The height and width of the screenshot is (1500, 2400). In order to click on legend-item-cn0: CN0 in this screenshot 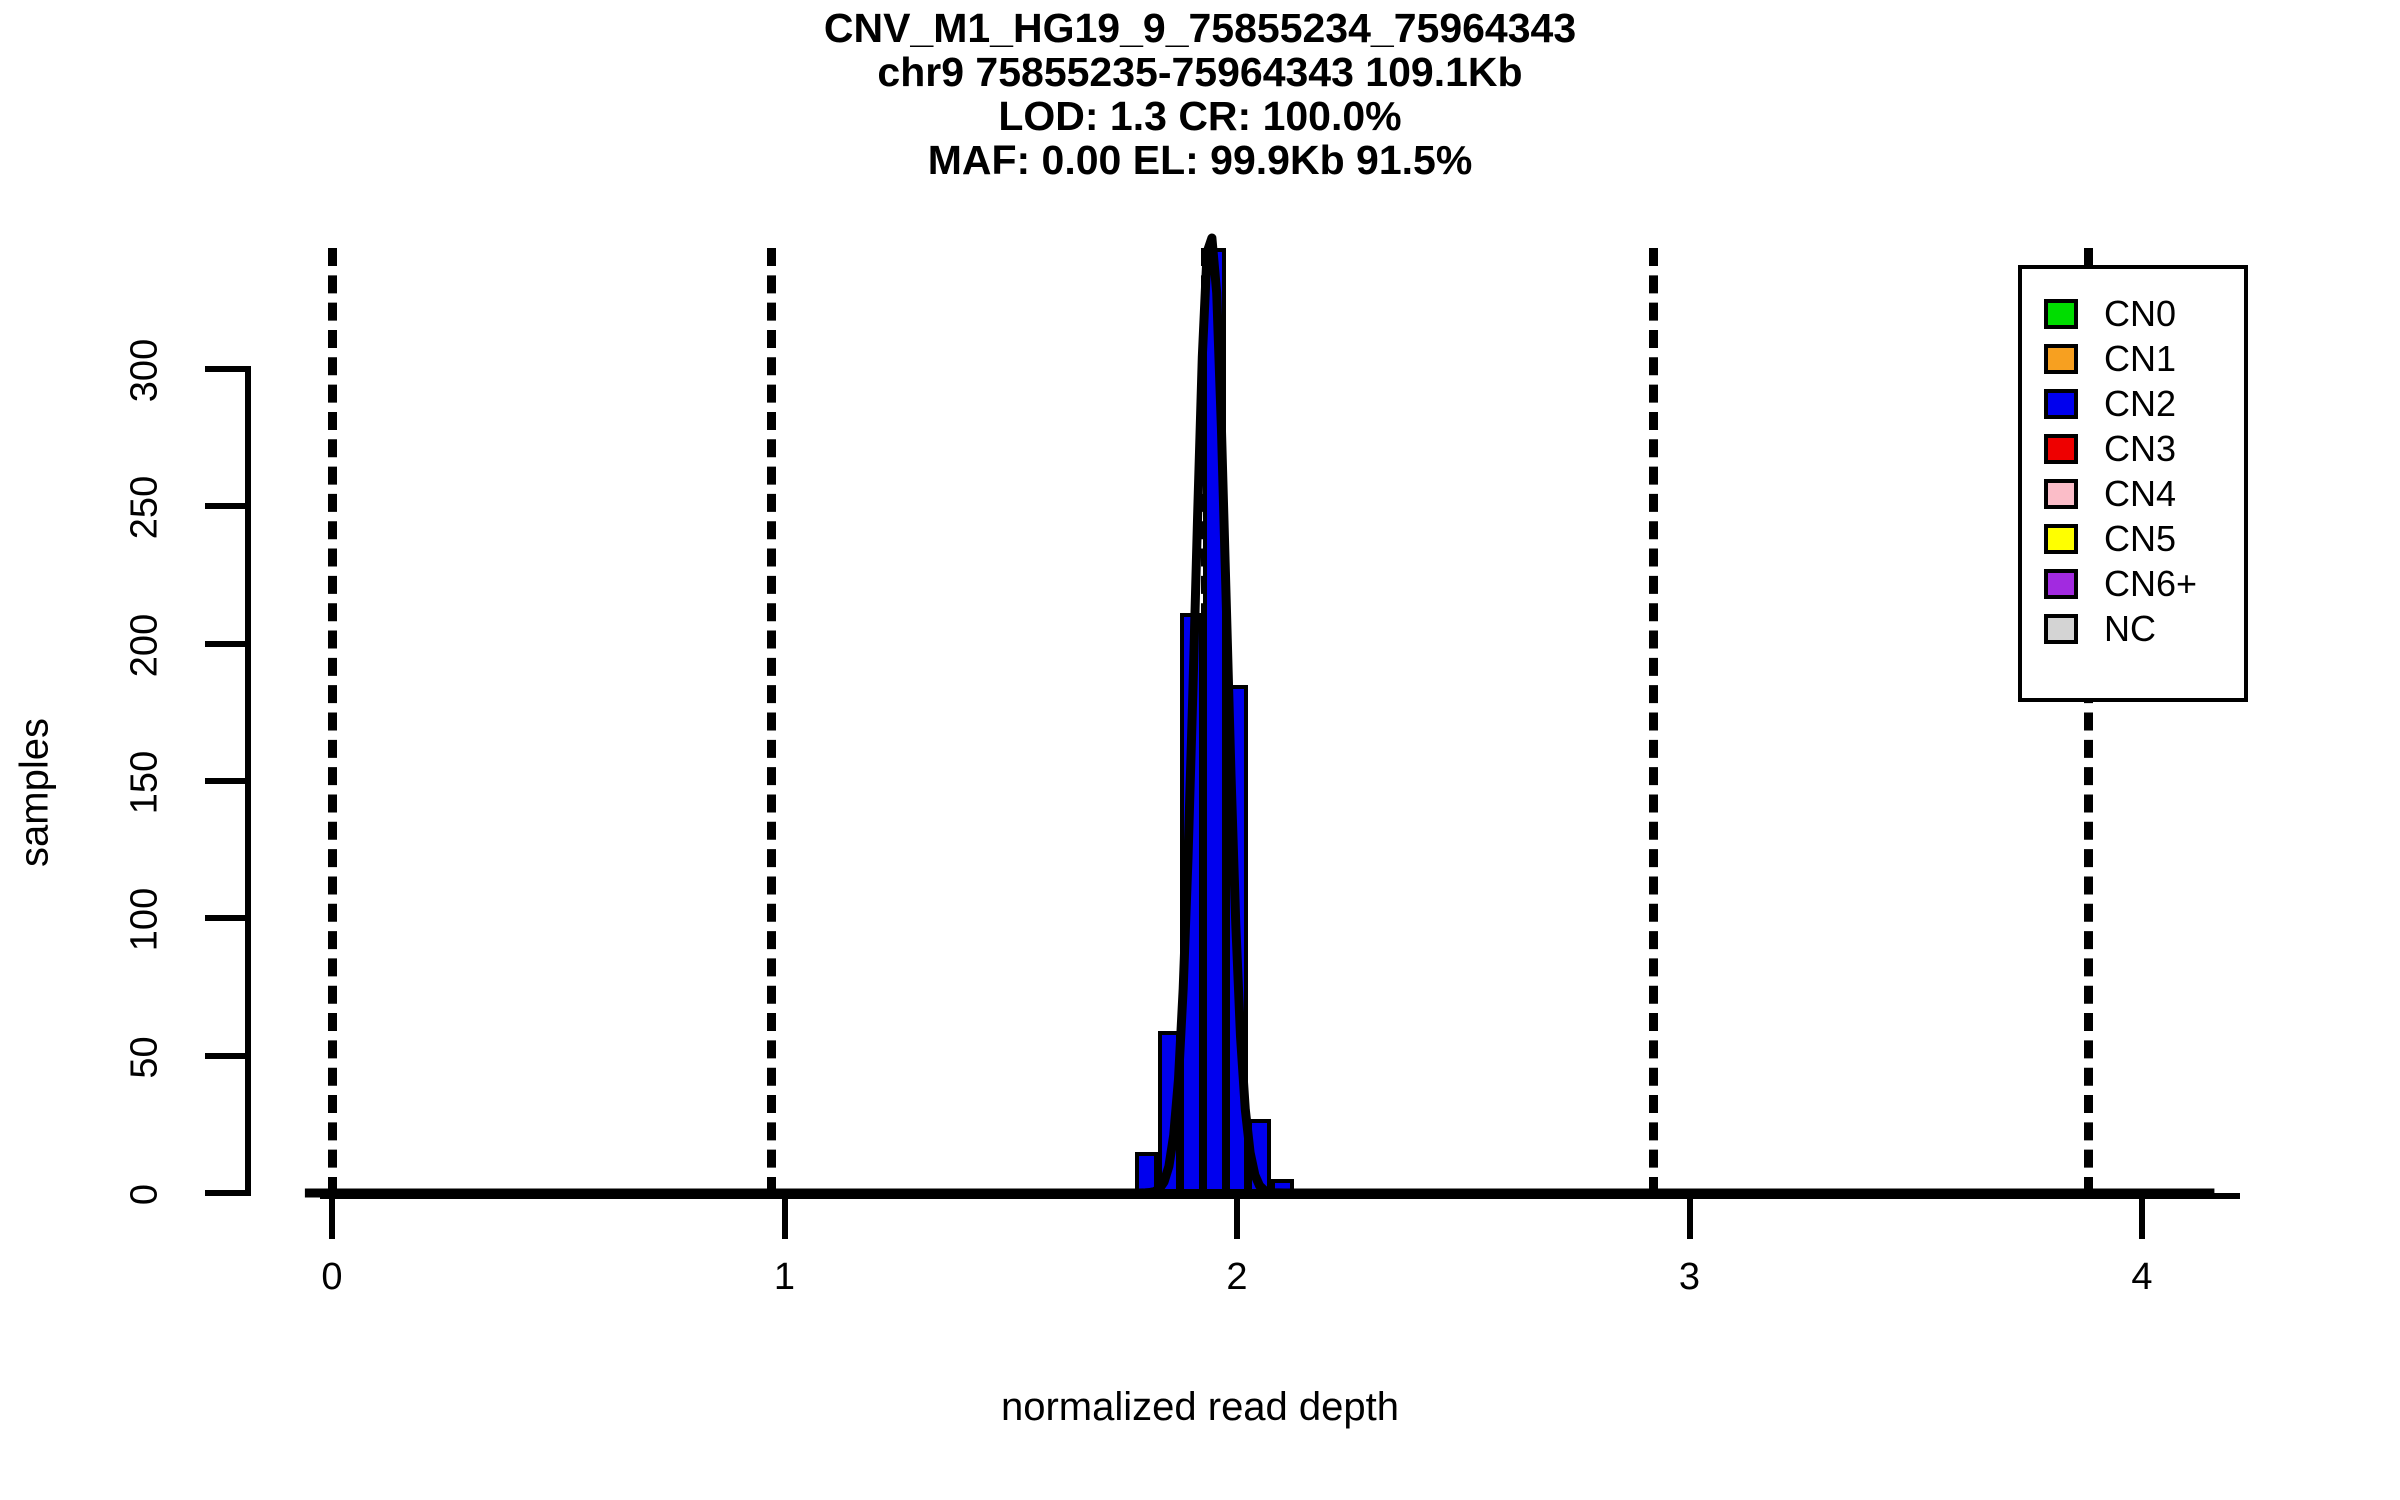, I will do `click(2131, 313)`.